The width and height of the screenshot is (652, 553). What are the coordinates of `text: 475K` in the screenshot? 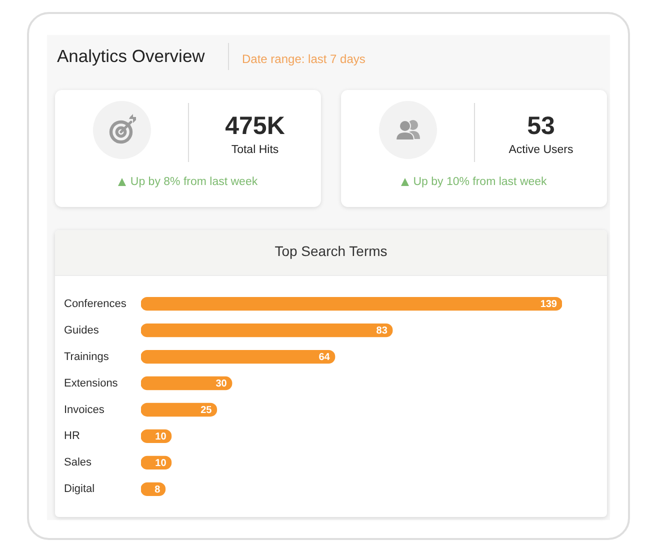 It's located at (255, 126).